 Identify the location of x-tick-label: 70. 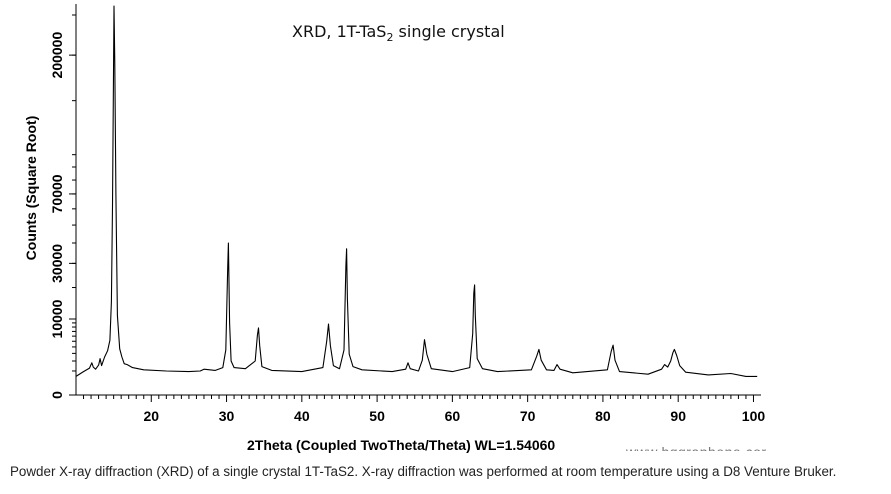
(528, 416).